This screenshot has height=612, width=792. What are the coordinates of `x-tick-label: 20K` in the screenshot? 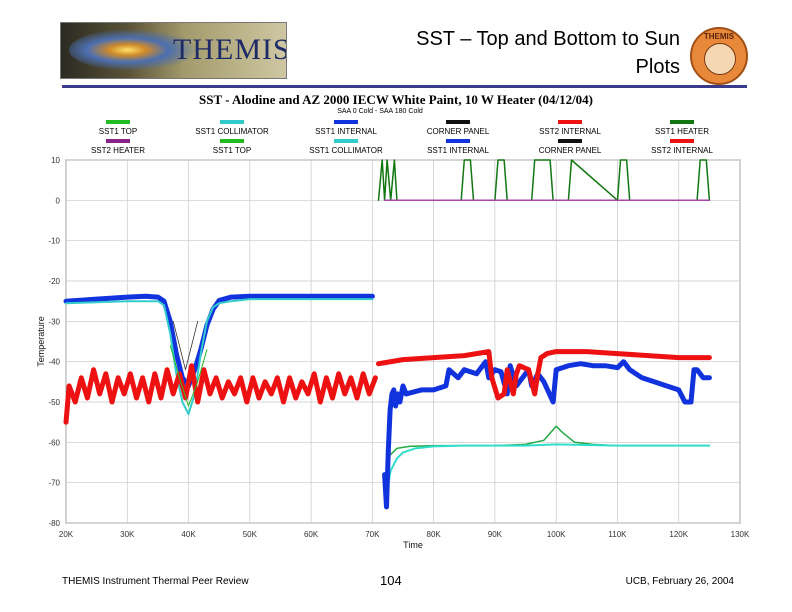 It's located at (66, 534).